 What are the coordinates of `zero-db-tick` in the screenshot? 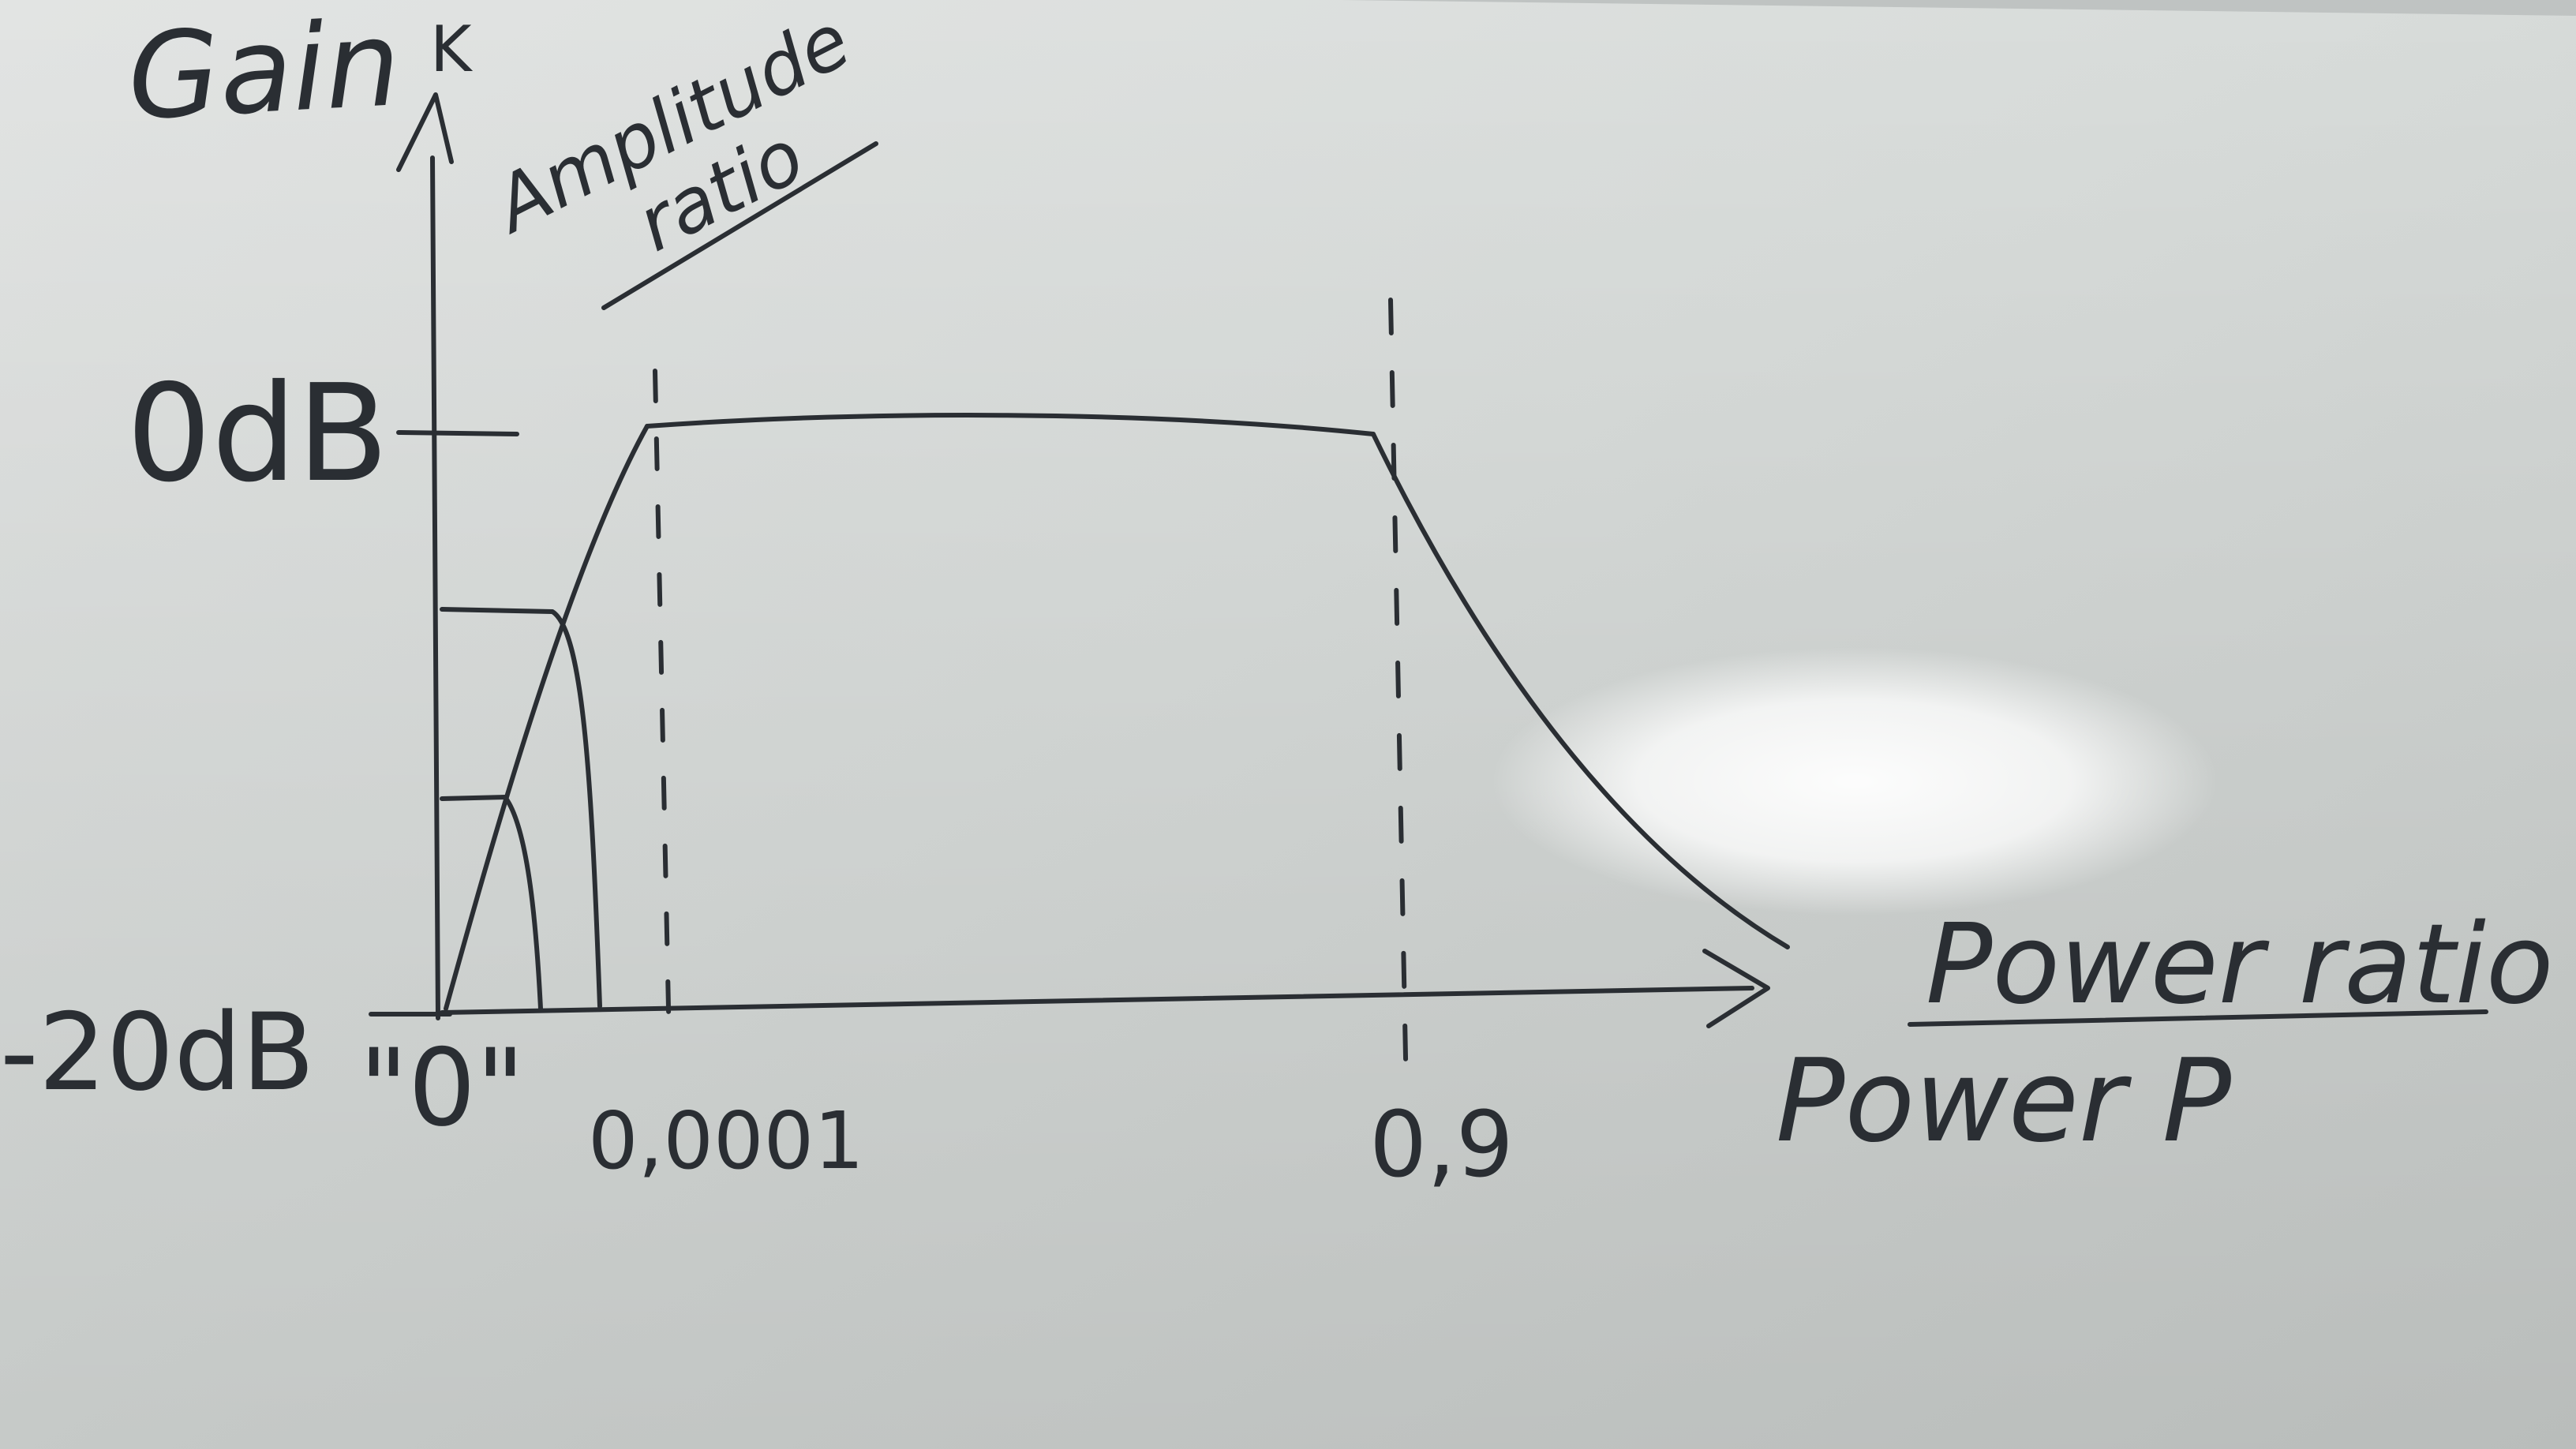 It's located at (457, 433).